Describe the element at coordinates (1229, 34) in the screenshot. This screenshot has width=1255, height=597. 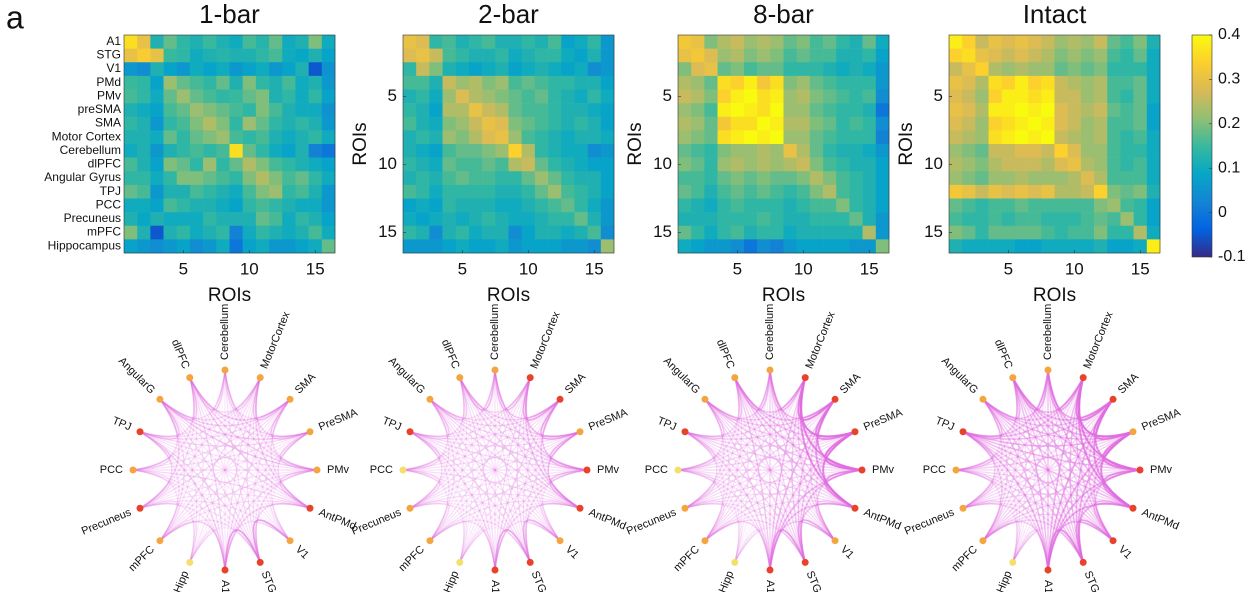
I see `colorbar-tick-label: 0.4` at that location.